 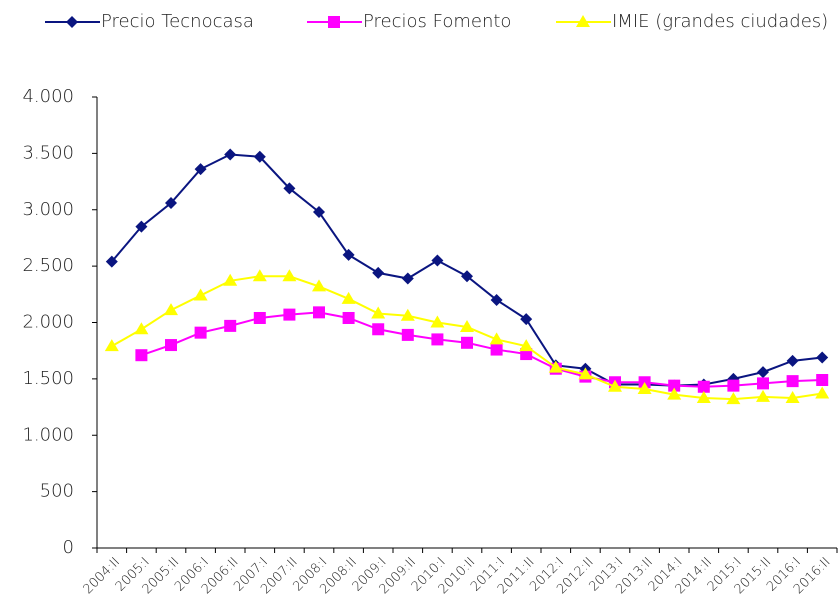 I want to click on y-tick-label: 3.000, so click(x=48, y=209).